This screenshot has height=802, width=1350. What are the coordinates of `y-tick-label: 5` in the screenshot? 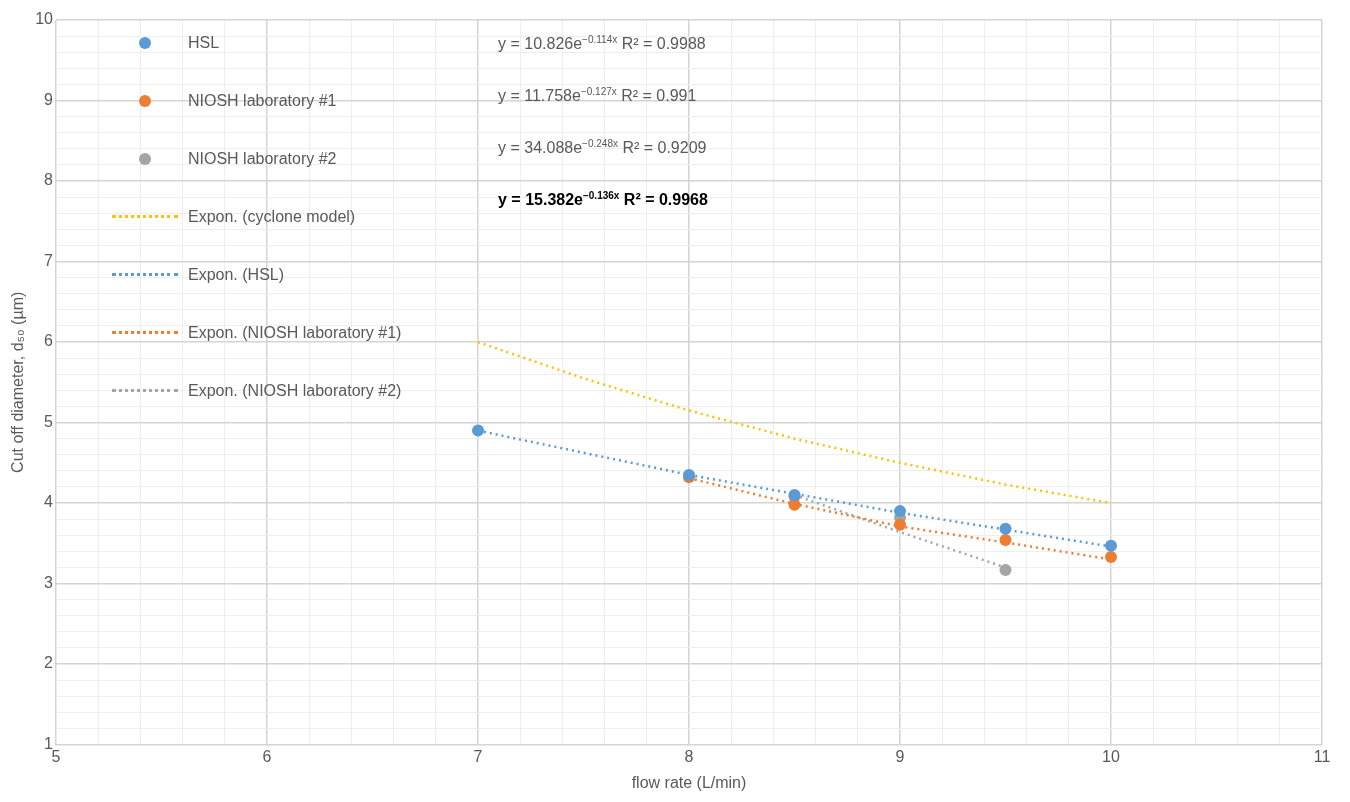 It's located at (49, 421).